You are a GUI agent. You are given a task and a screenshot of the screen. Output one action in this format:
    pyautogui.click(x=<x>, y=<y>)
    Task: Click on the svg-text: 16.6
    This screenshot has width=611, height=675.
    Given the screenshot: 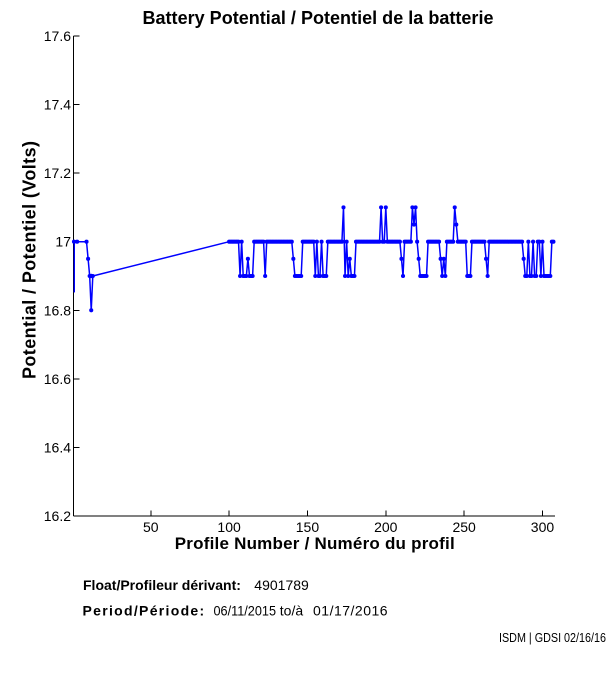 What is the action you would take?
    pyautogui.click(x=57, y=379)
    